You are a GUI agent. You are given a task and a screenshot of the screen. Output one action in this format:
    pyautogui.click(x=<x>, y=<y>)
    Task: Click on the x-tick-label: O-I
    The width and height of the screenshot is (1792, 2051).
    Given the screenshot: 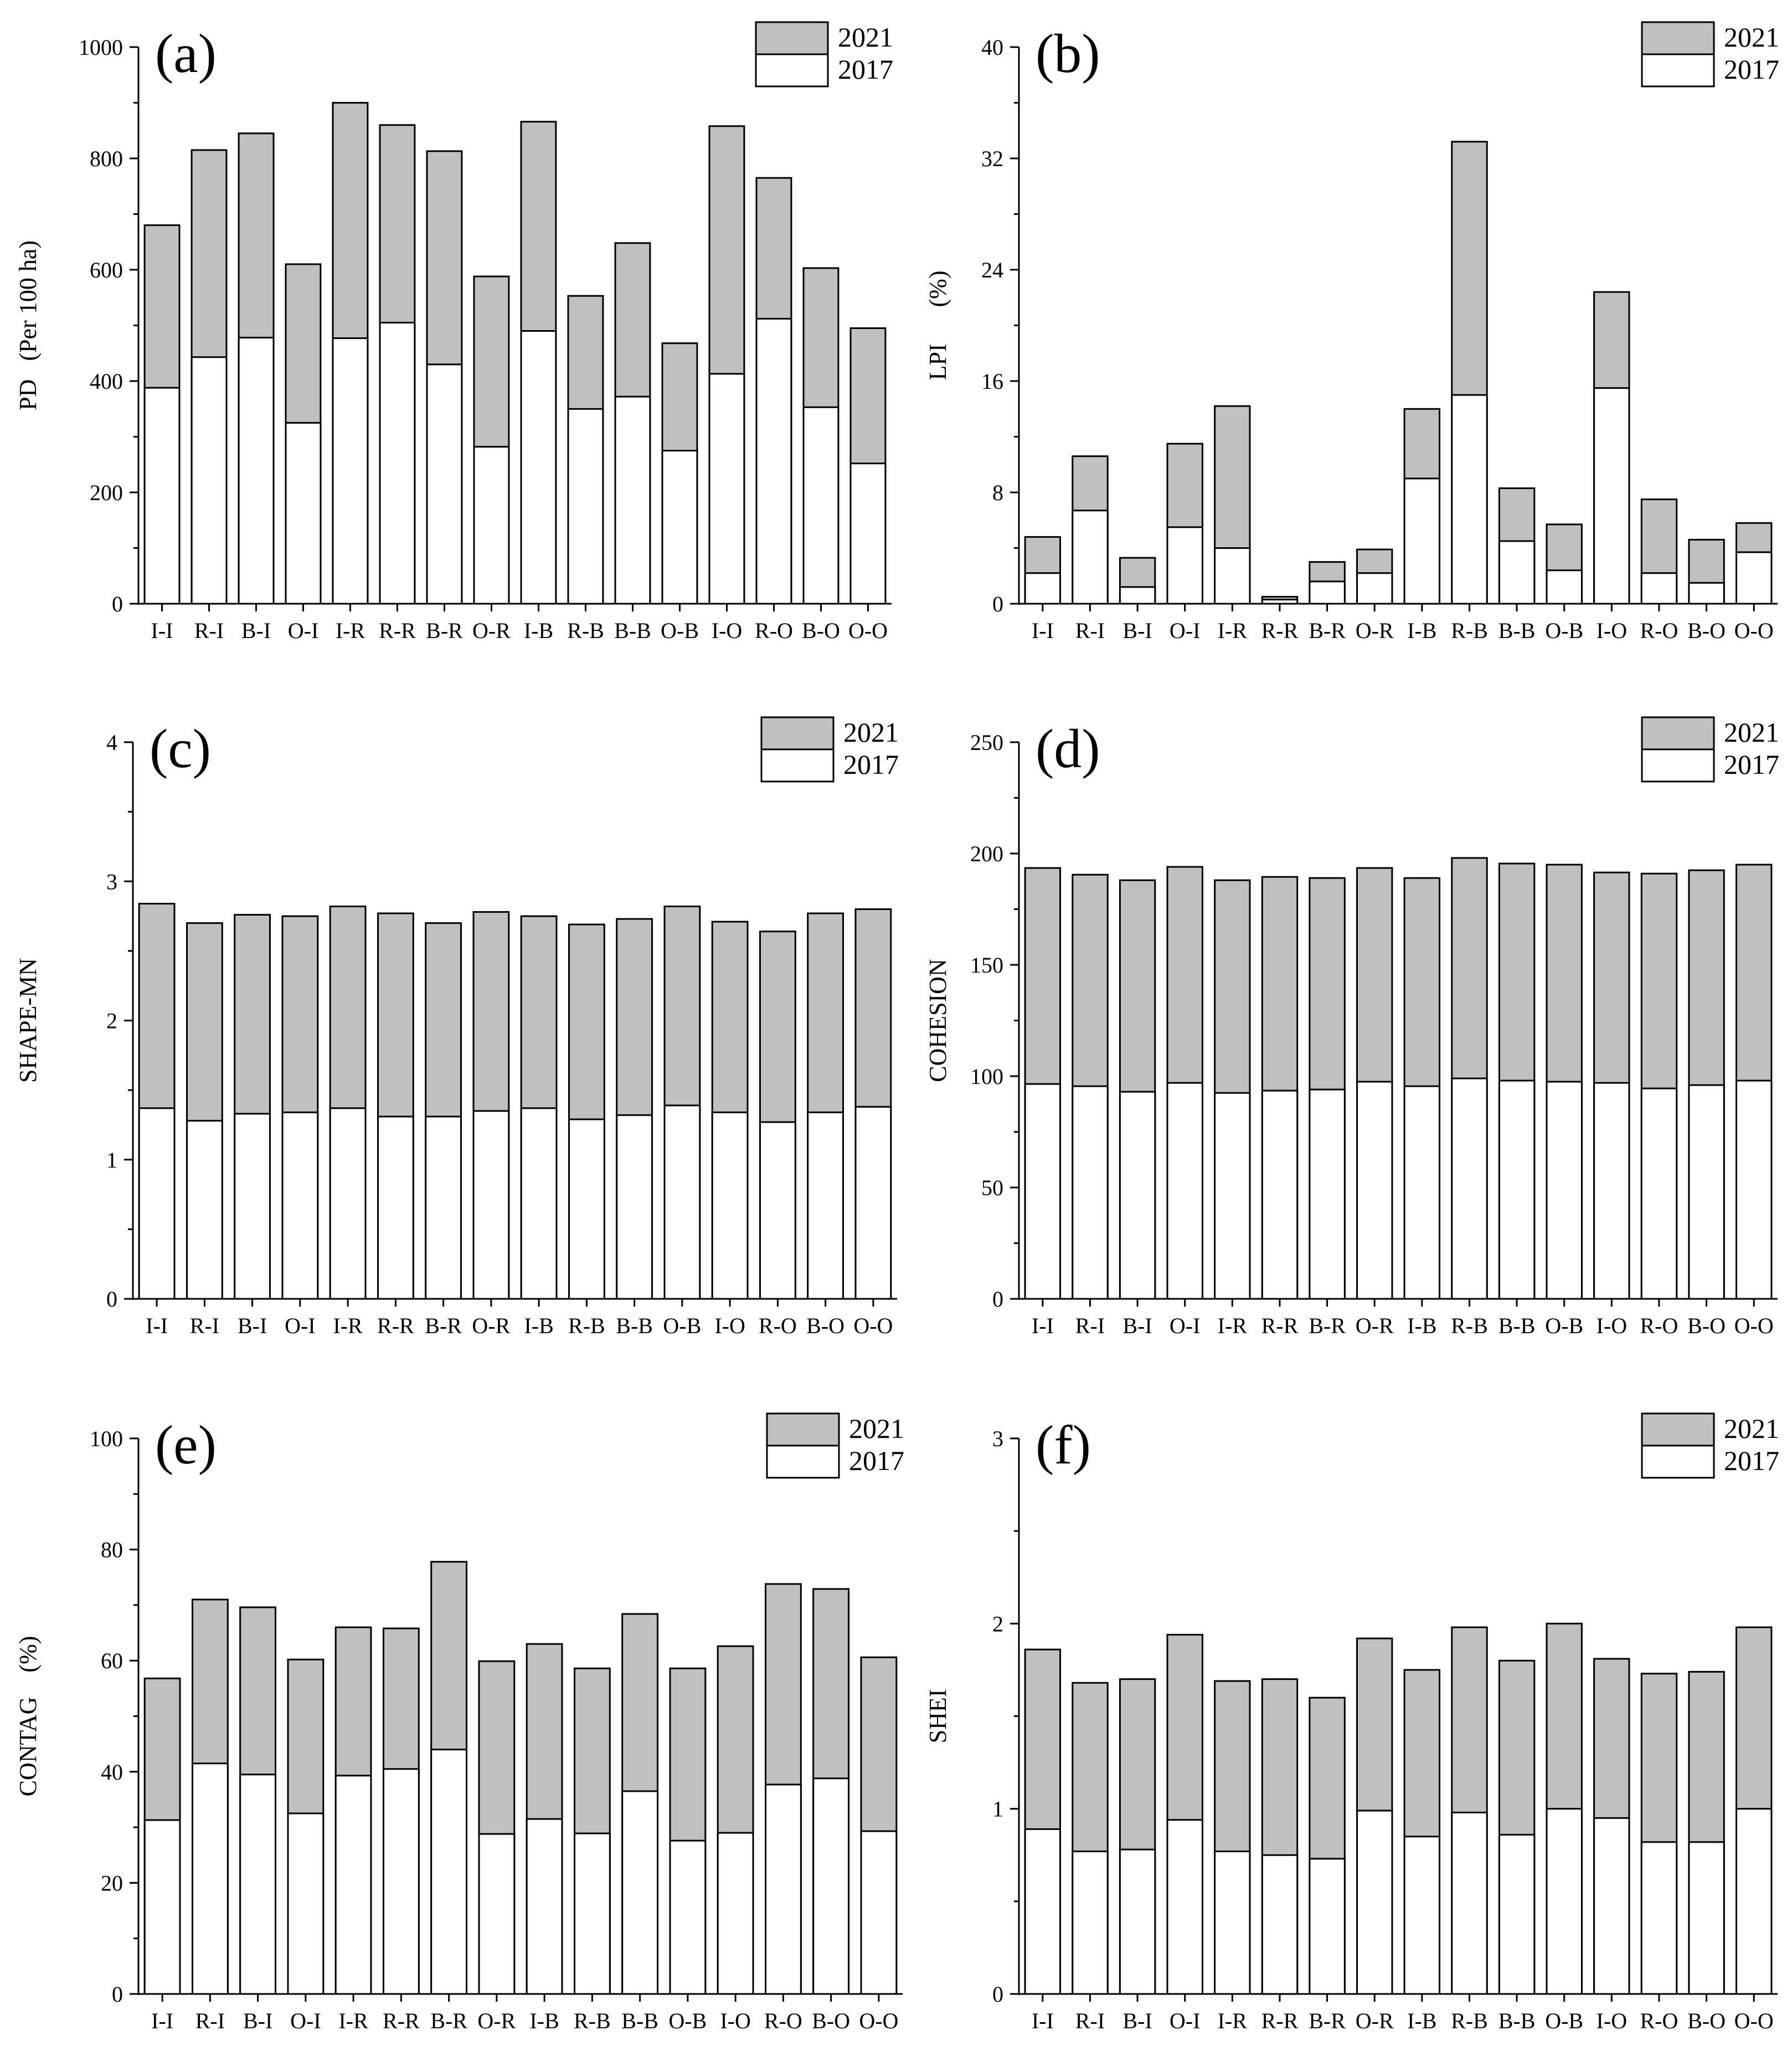 What is the action you would take?
    pyautogui.click(x=303, y=630)
    